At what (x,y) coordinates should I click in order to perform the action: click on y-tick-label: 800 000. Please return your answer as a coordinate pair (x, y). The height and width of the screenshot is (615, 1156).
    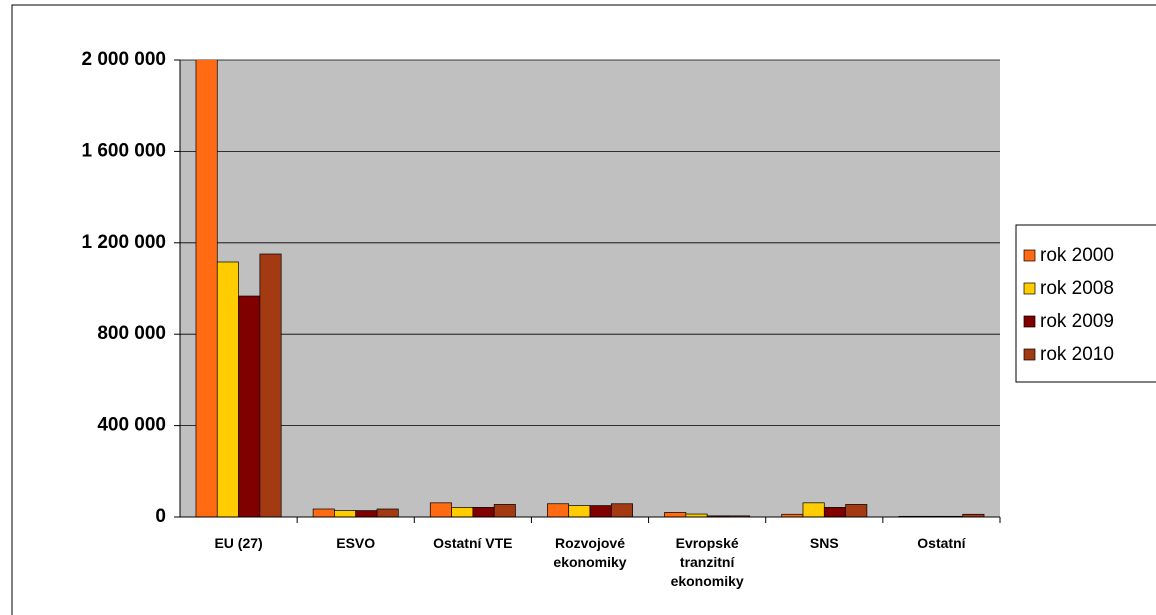
    Looking at the image, I should click on (131, 333).